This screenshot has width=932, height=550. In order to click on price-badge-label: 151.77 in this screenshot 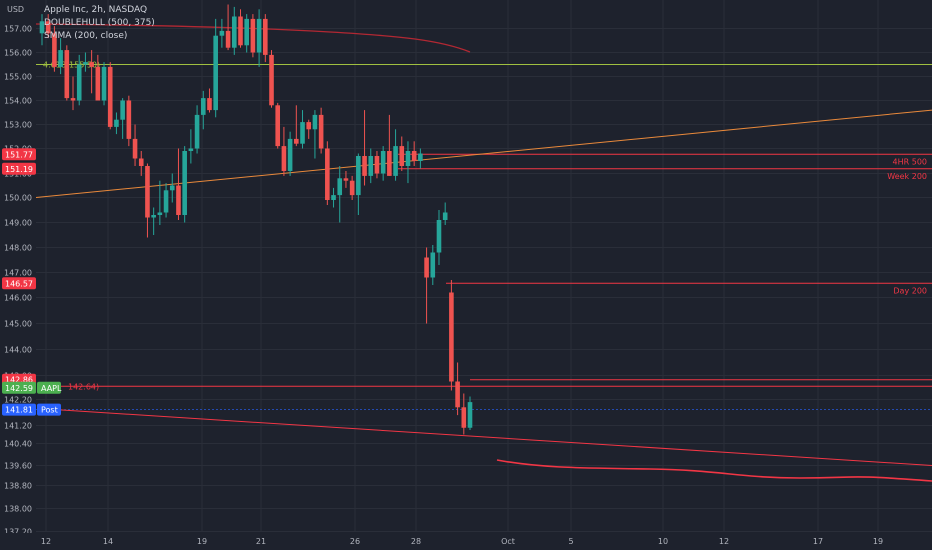, I will do `click(19, 154)`.